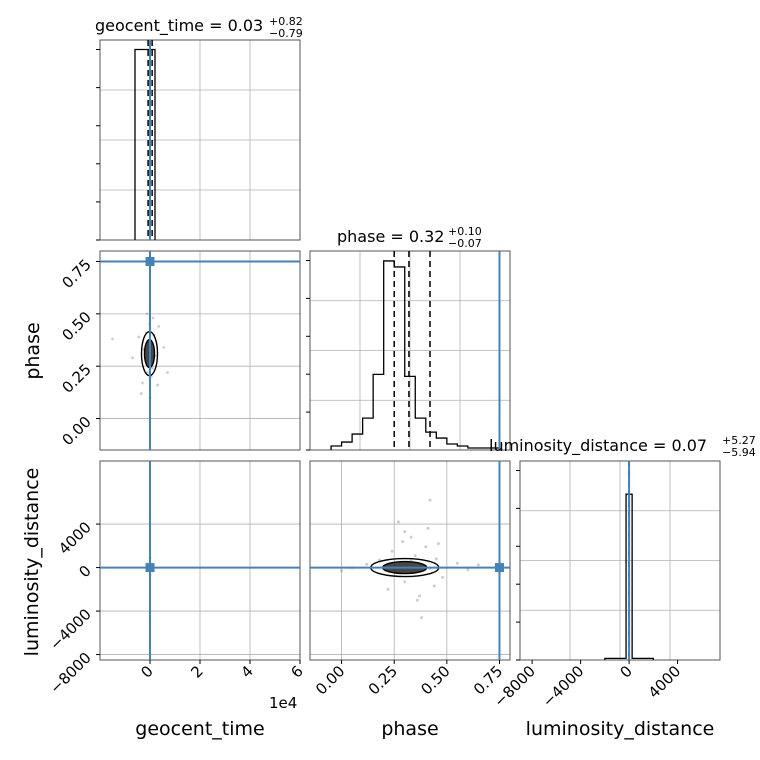 The height and width of the screenshot is (760, 760). What do you see at coordinates (196, 671) in the screenshot?
I see `x-tick-label: 2` at bounding box center [196, 671].